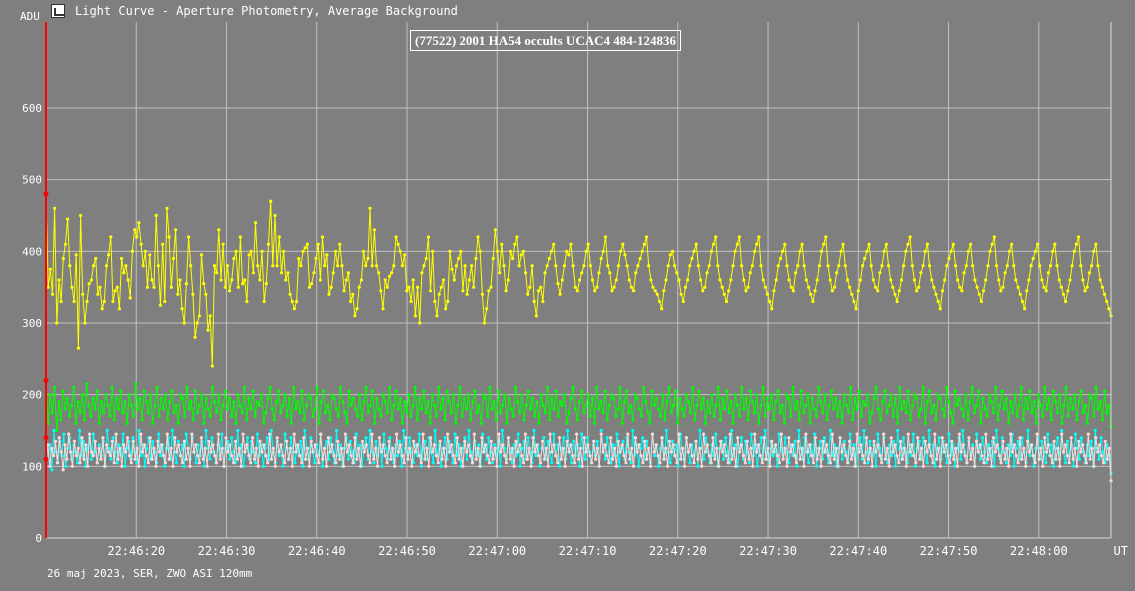  I want to click on x-tick-label: 22:46:40, so click(317, 551).